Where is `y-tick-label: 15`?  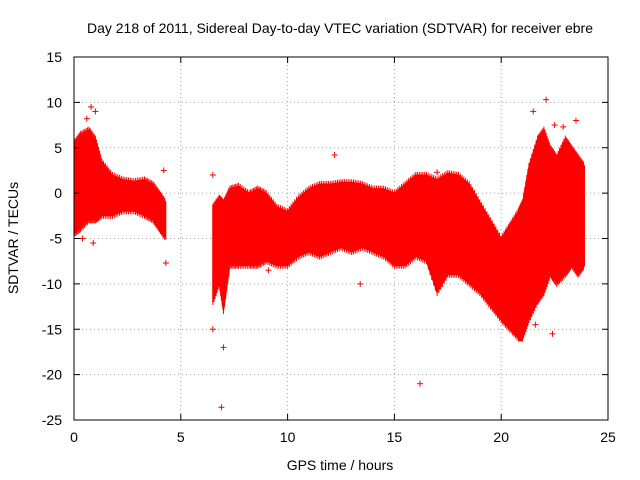 y-tick-label: 15 is located at coordinates (54, 57).